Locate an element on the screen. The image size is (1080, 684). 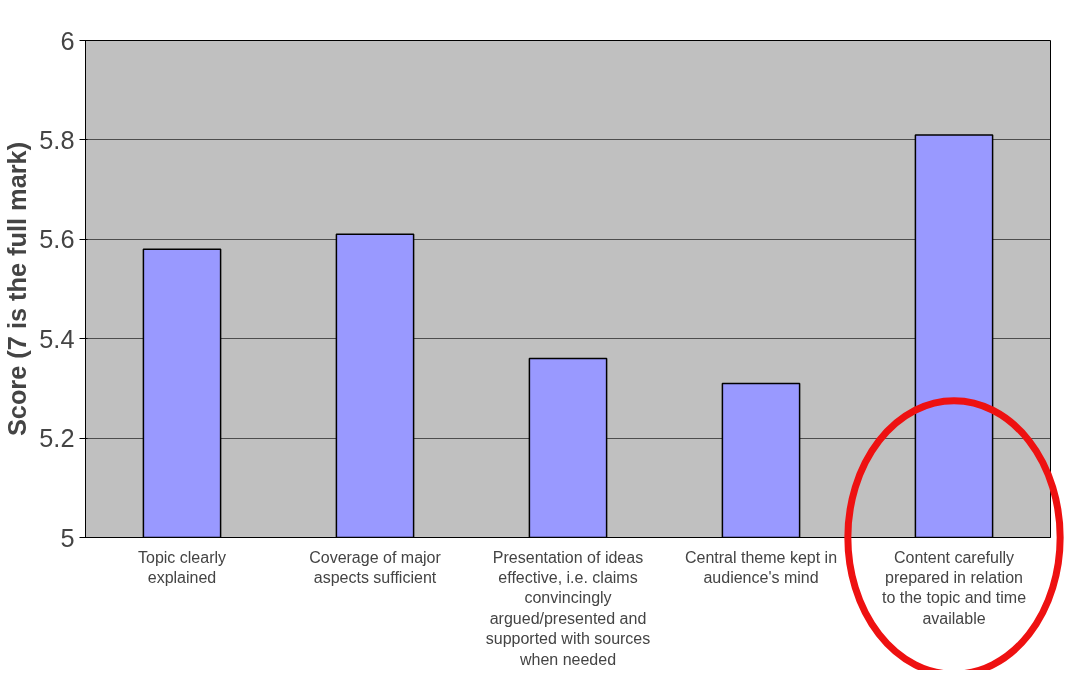
x-tick-label: Coverage of major aspects sufficient is located at coordinates (375, 567).